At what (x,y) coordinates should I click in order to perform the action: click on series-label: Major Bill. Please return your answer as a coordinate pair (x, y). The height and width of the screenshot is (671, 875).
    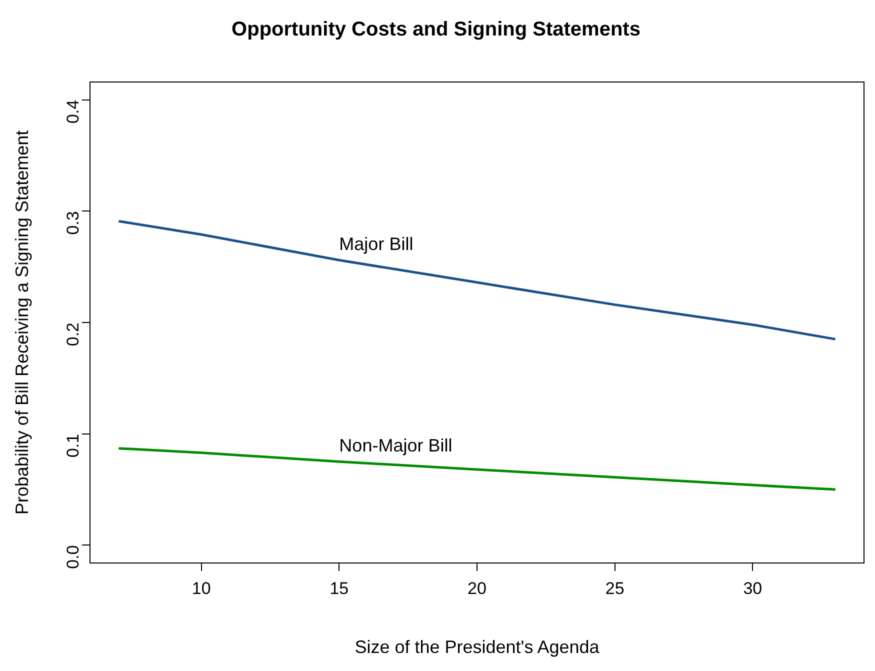
    Looking at the image, I should click on (376, 244).